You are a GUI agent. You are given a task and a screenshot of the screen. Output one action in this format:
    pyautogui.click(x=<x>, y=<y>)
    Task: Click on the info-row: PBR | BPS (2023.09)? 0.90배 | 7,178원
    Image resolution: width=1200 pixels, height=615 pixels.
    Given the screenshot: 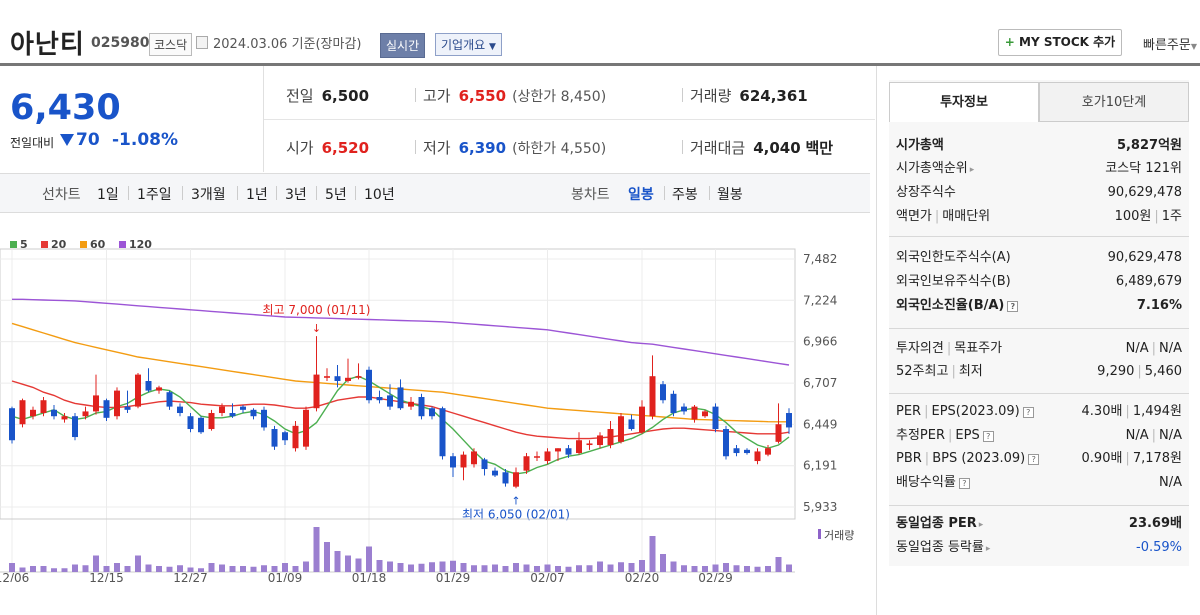 What is the action you would take?
    pyautogui.click(x=1039, y=459)
    